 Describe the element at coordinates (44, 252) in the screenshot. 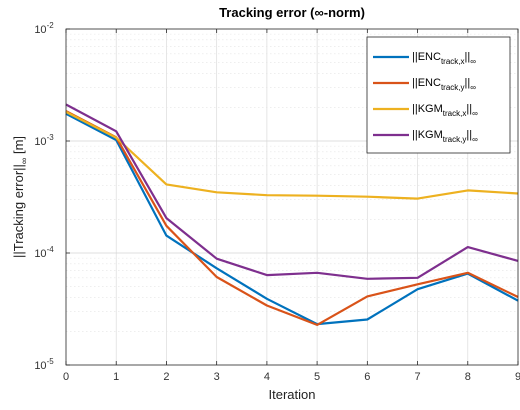

I see `y-tick-label: 10⁻⁴` at that location.